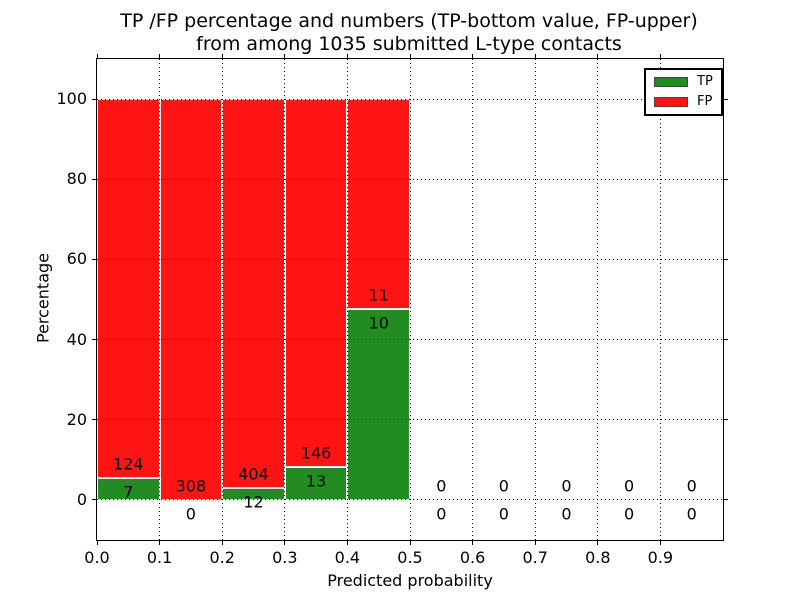  I want to click on x-tick-label: 0.9, so click(660, 557).